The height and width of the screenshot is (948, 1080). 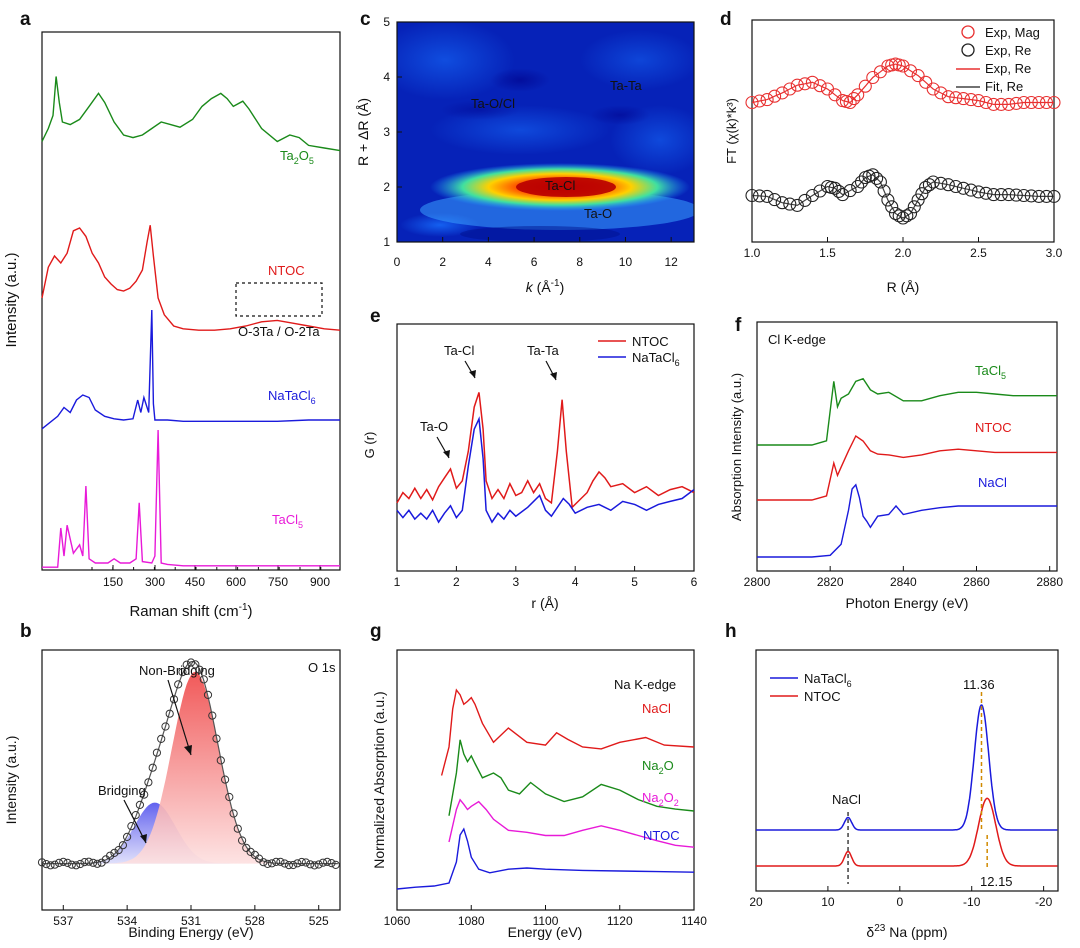 I want to click on h-label-1136: 11.36, so click(x=979, y=684).